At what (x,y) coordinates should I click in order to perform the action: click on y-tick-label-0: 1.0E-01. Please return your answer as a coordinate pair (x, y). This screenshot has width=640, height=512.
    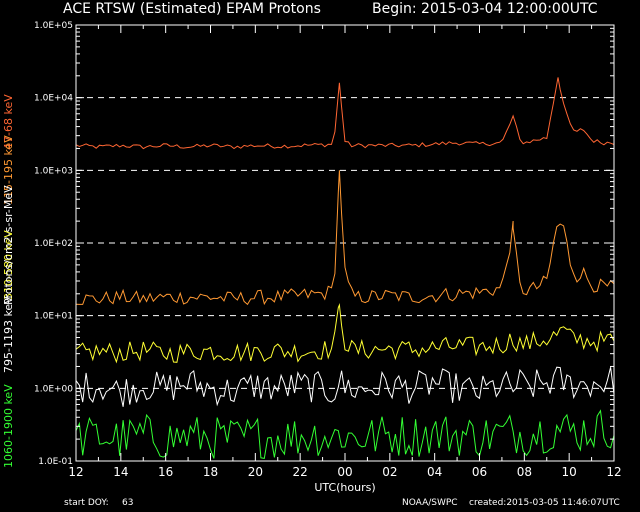
    Looking at the image, I should click on (55, 462).